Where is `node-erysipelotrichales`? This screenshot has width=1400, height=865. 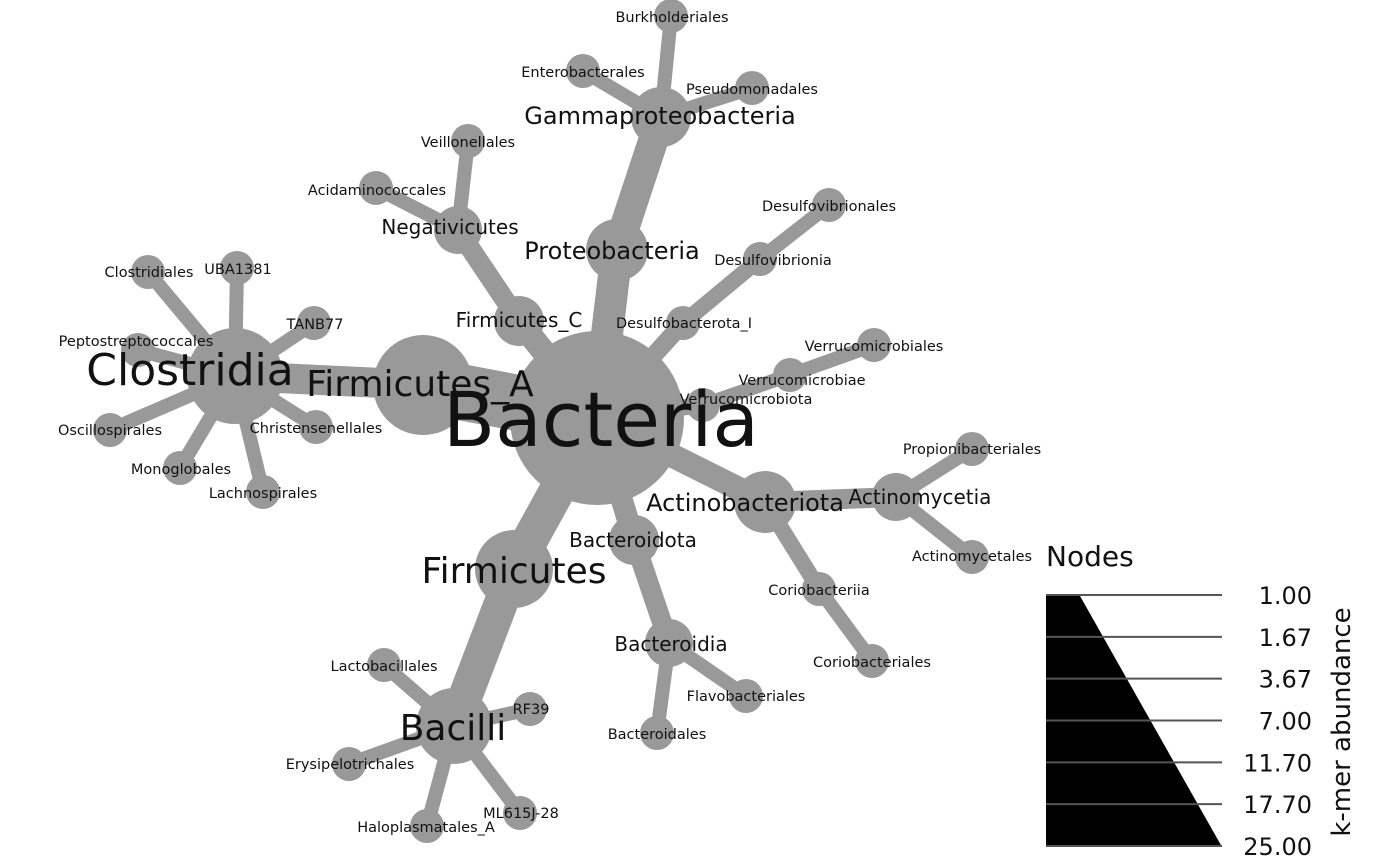 node-erysipelotrichales is located at coordinates (349, 764).